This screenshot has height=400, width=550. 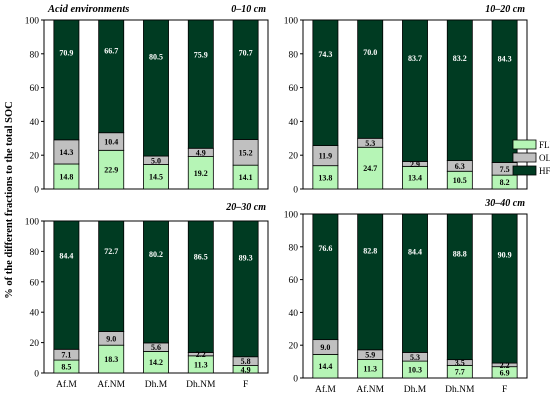 I want to click on legend-label-flf: FLF, so click(x=544, y=145).